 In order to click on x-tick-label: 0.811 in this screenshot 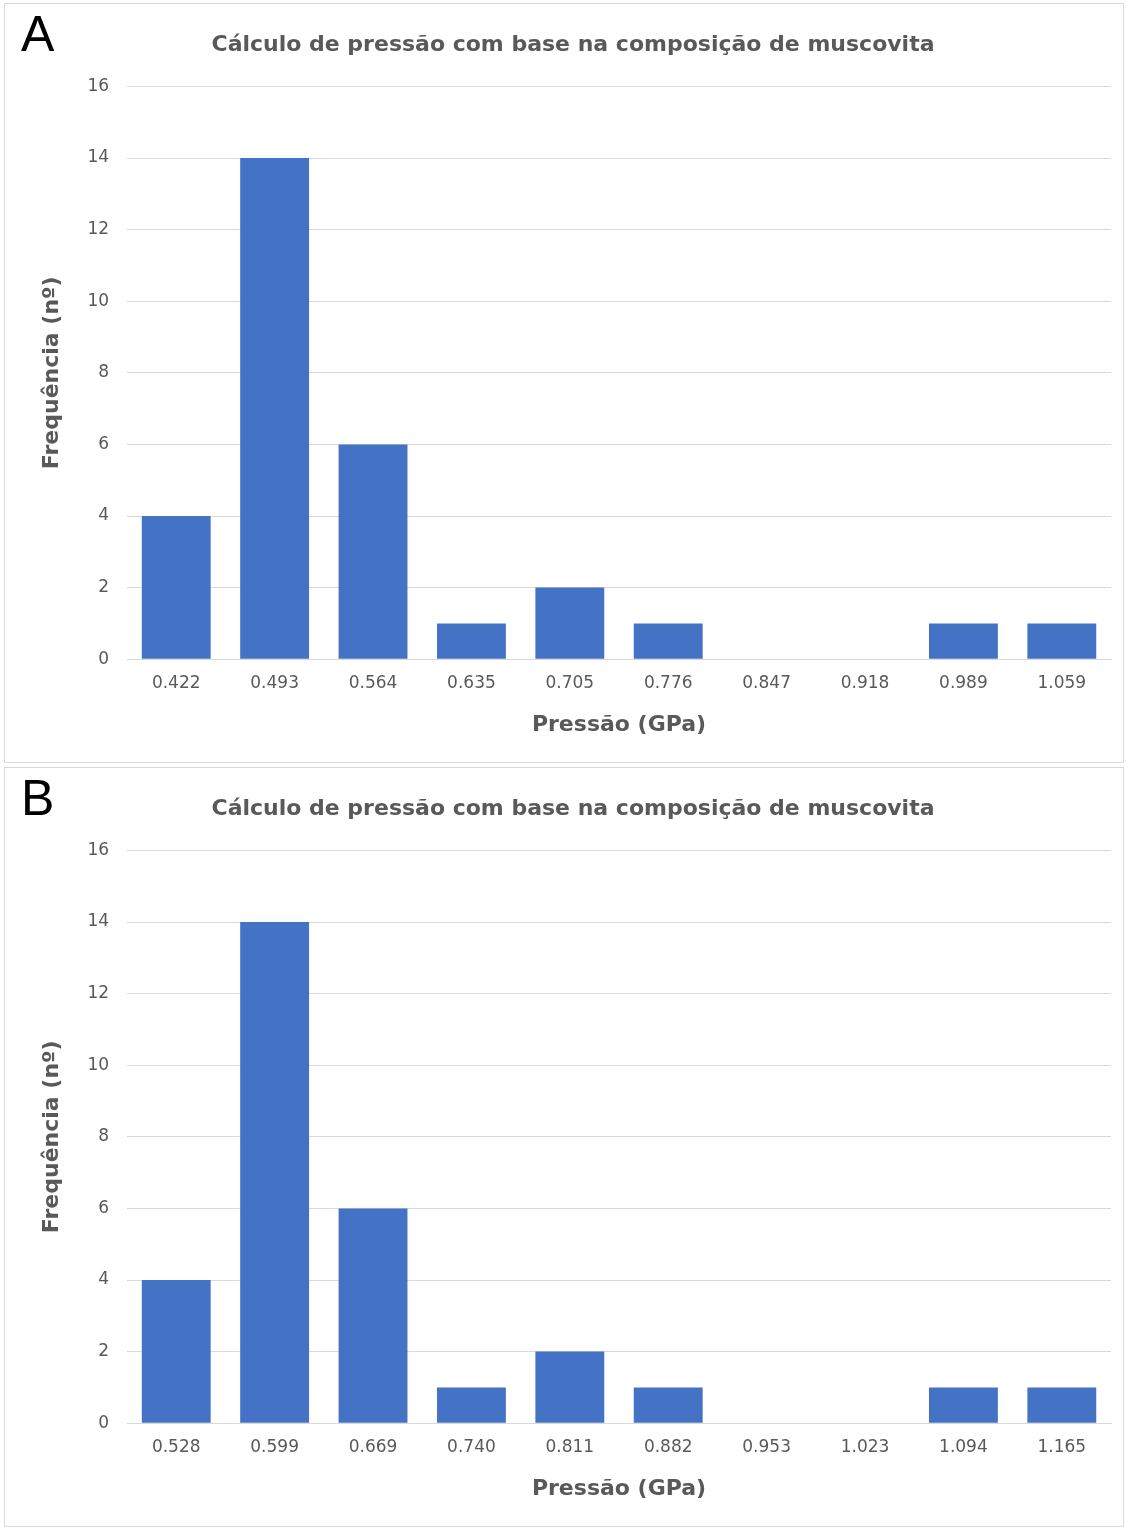, I will do `click(570, 1445)`.